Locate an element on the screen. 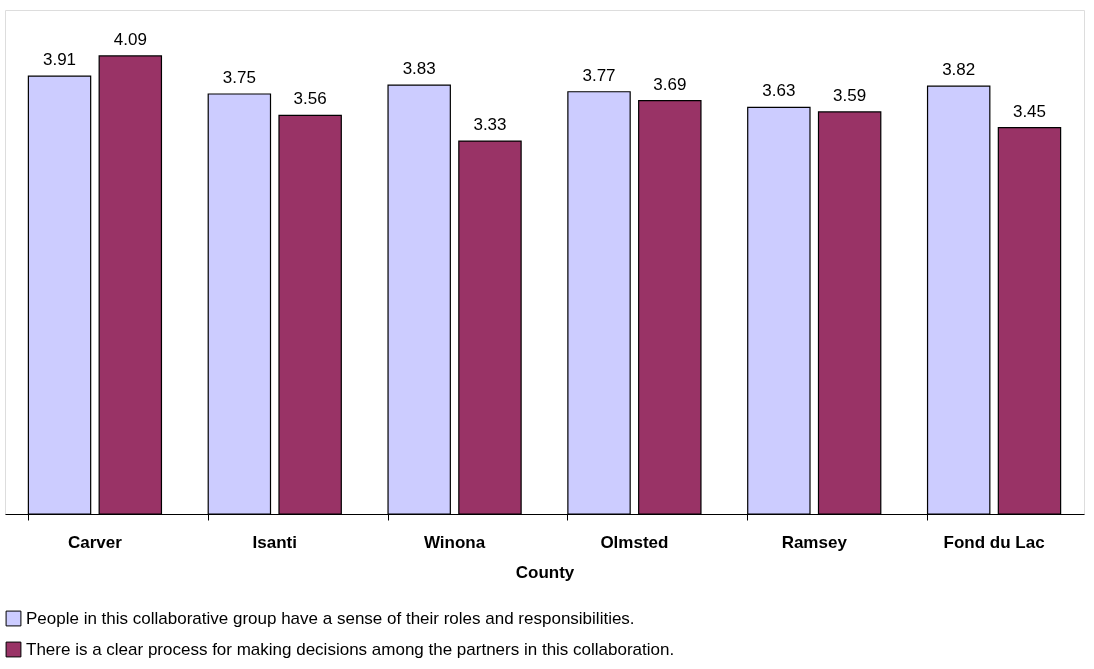  data-label: 3.69 is located at coordinates (670, 84).